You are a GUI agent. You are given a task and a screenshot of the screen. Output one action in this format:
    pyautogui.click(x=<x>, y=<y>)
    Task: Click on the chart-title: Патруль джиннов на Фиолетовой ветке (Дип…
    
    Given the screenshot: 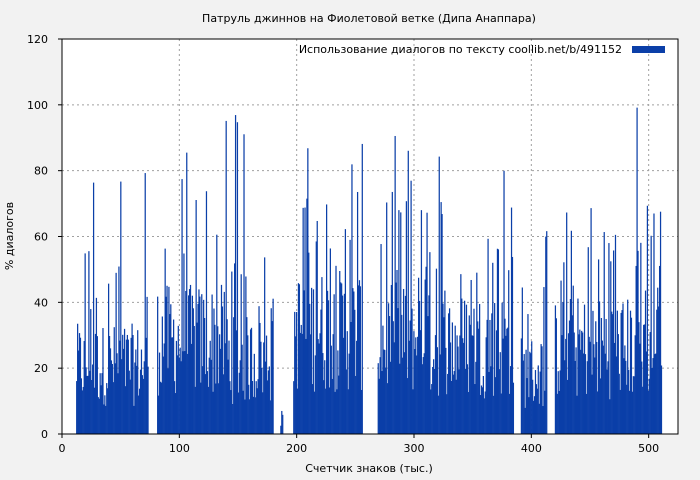 What is the action you would take?
    pyautogui.click(x=369, y=18)
    